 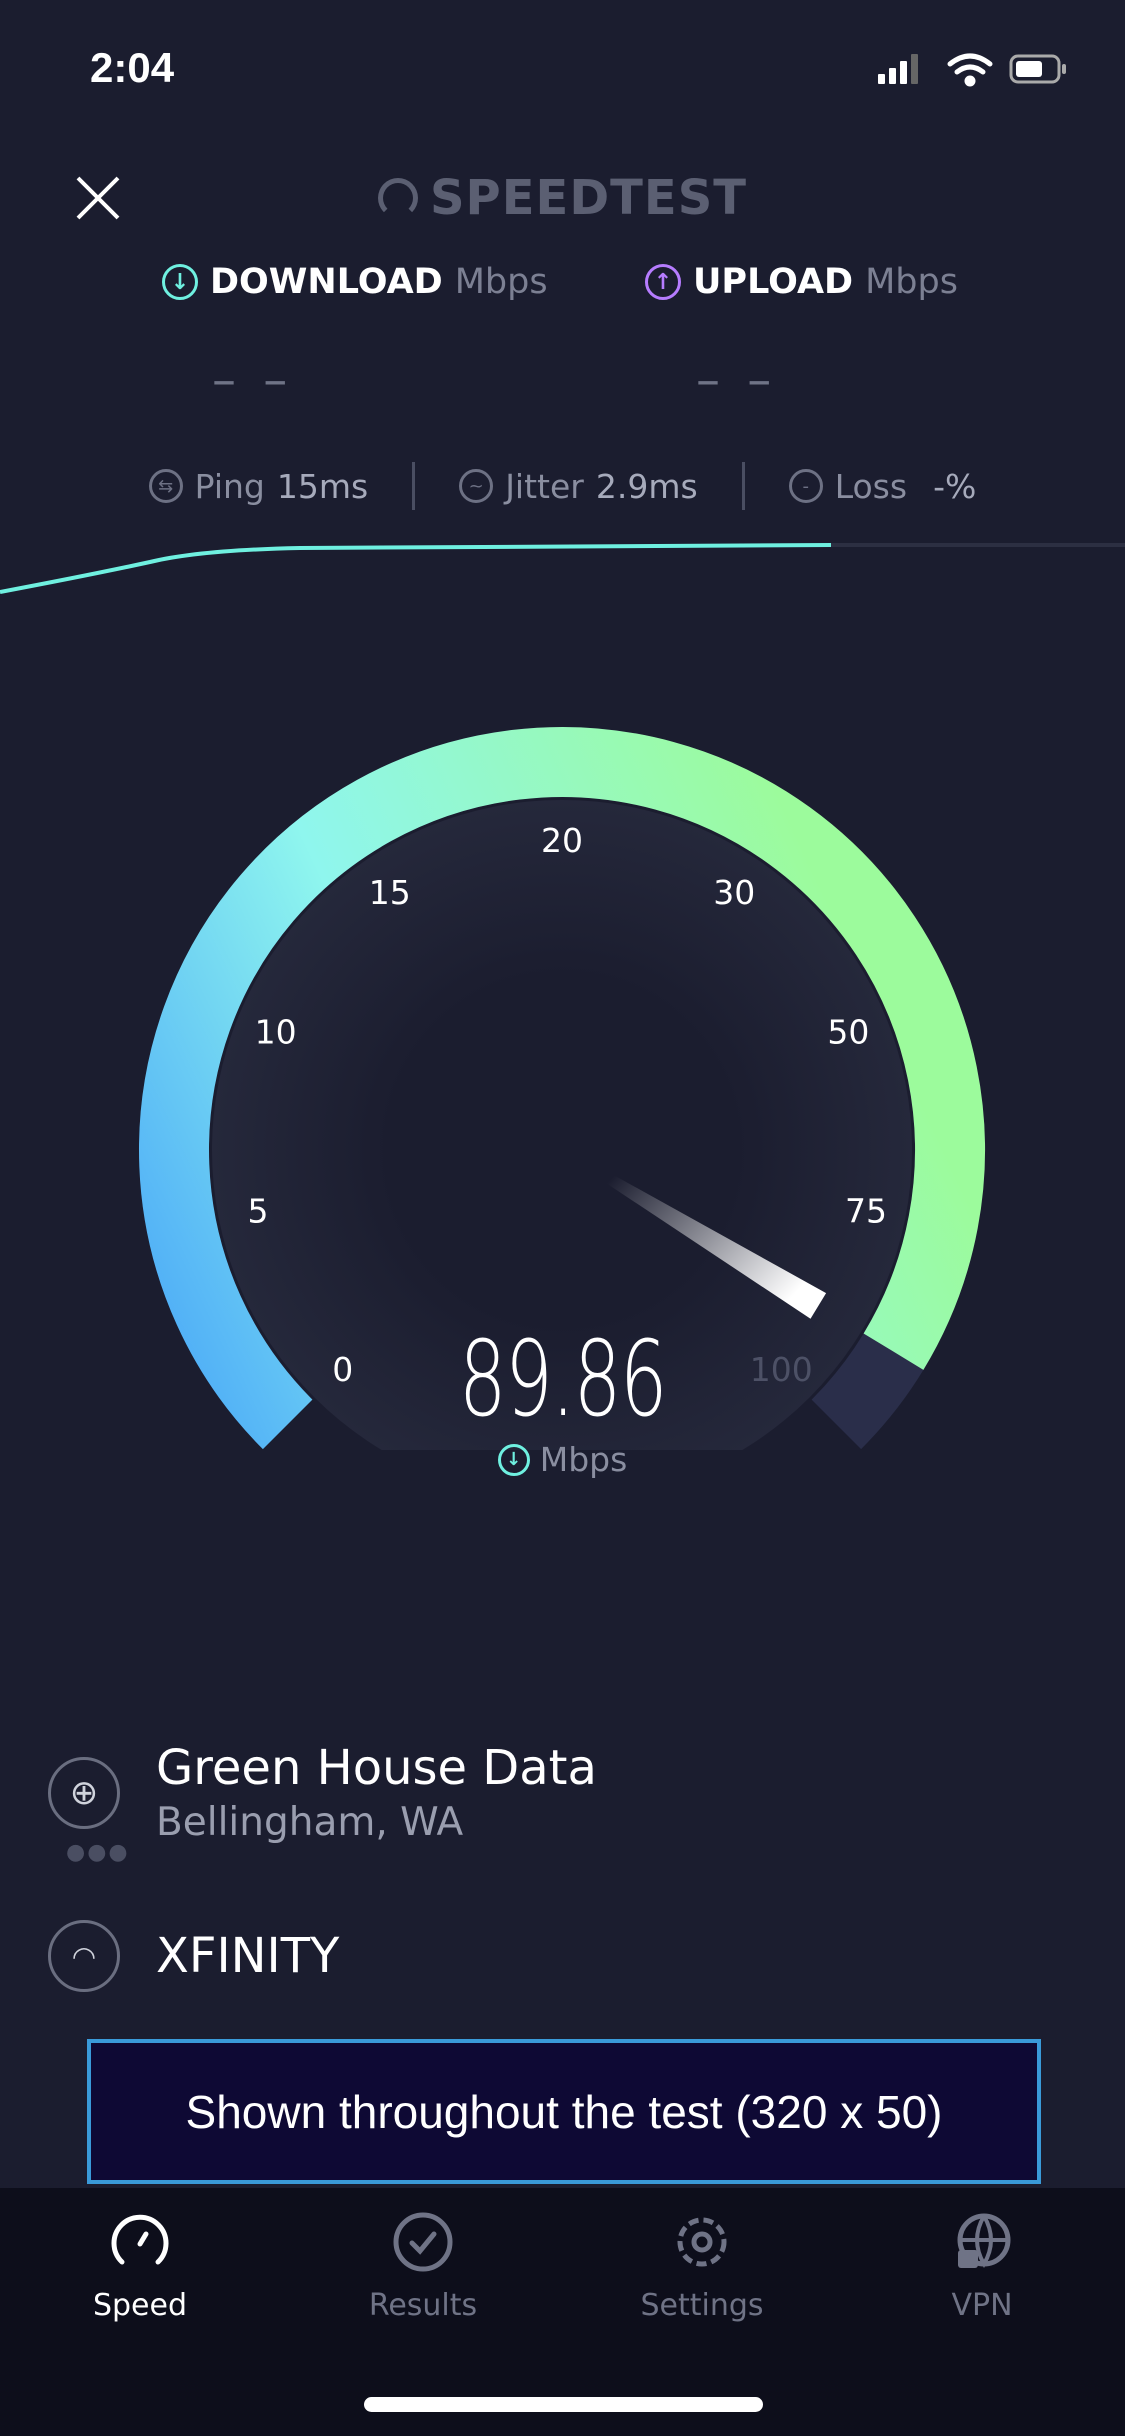 What do you see at coordinates (259, 486) in the screenshot?
I see `ping-stat: ⇆ Ping 15ms` at bounding box center [259, 486].